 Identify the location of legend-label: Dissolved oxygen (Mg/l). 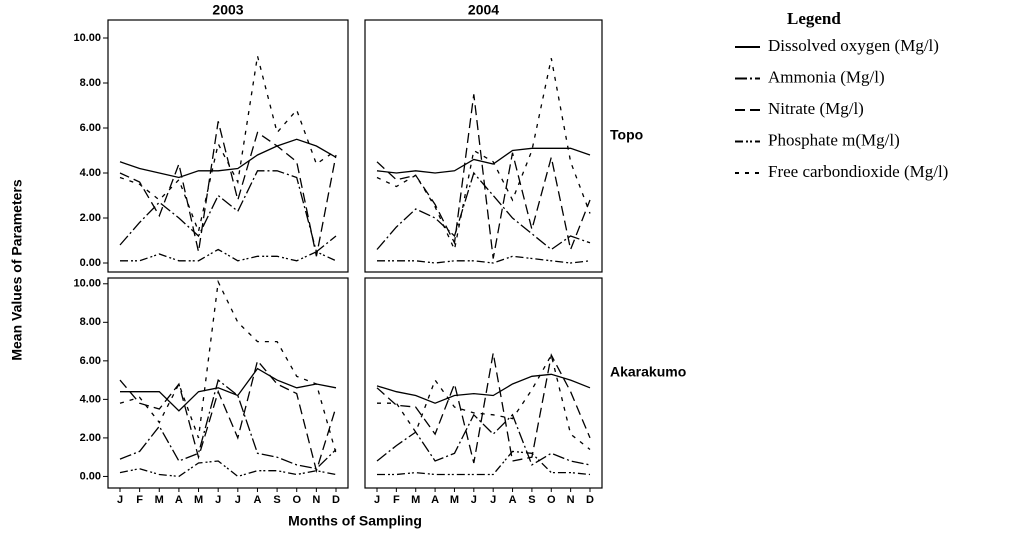
(853, 45).